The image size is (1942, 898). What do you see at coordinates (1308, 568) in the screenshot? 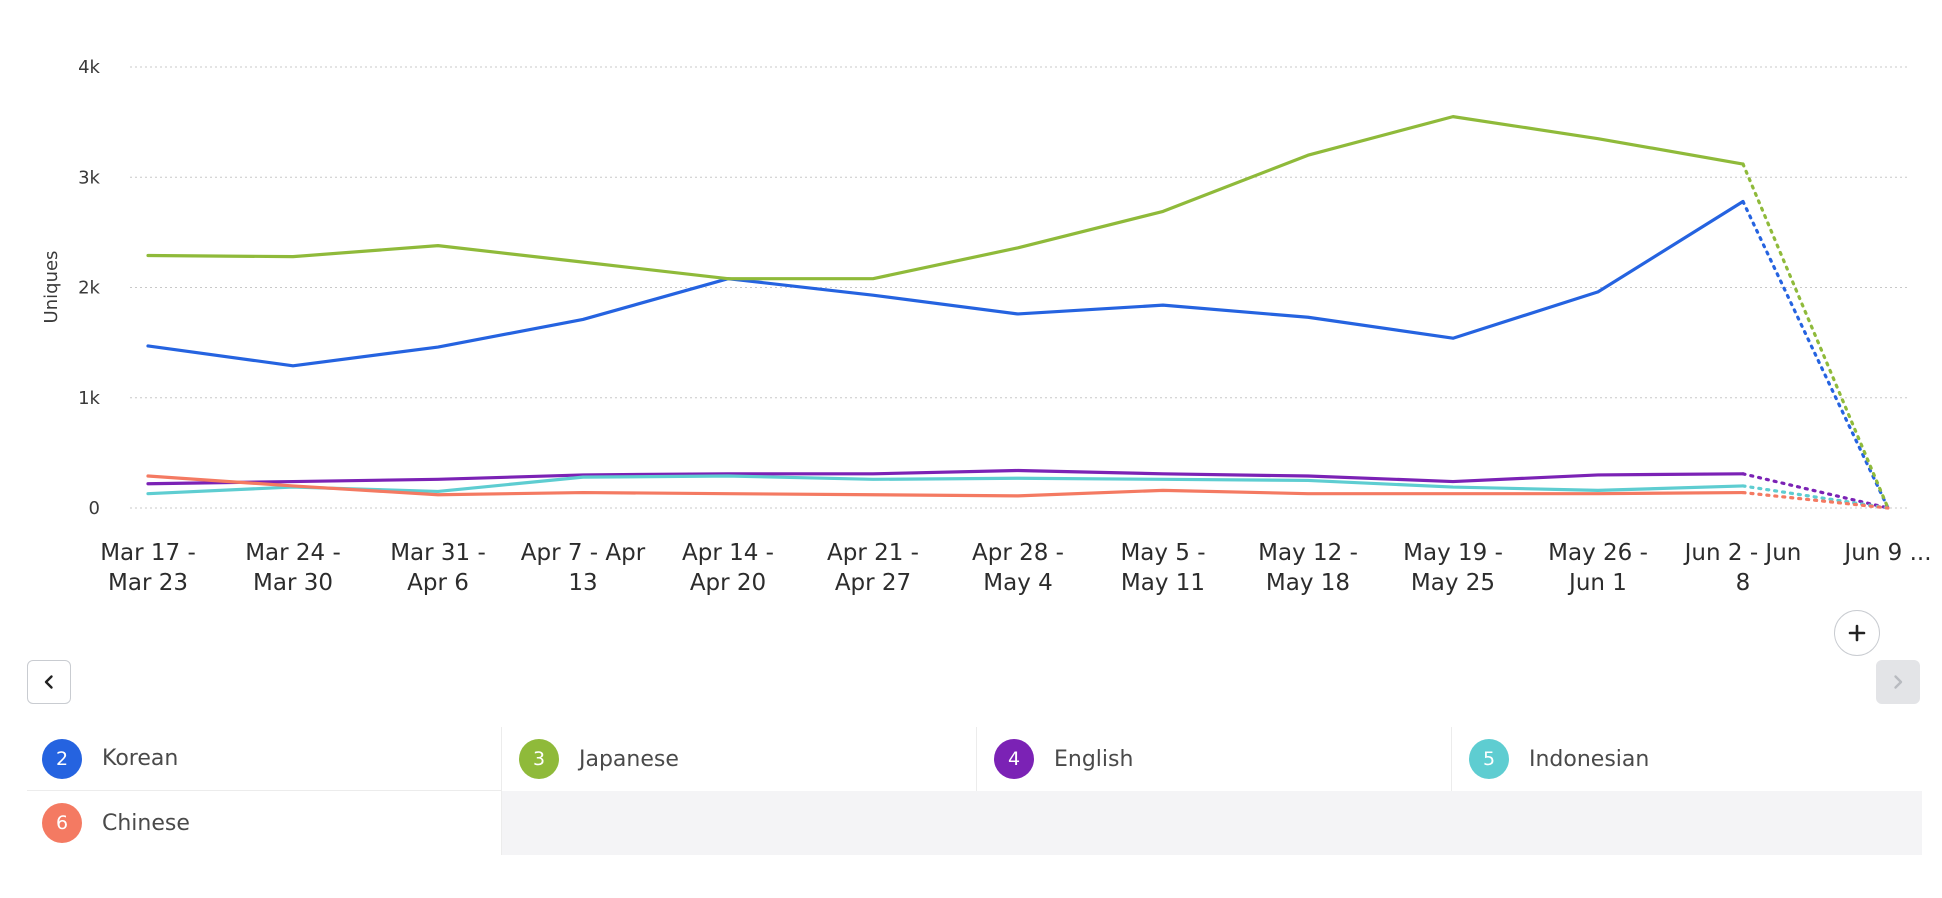
I see `x-tick-label: May 12 -May 18` at bounding box center [1308, 568].